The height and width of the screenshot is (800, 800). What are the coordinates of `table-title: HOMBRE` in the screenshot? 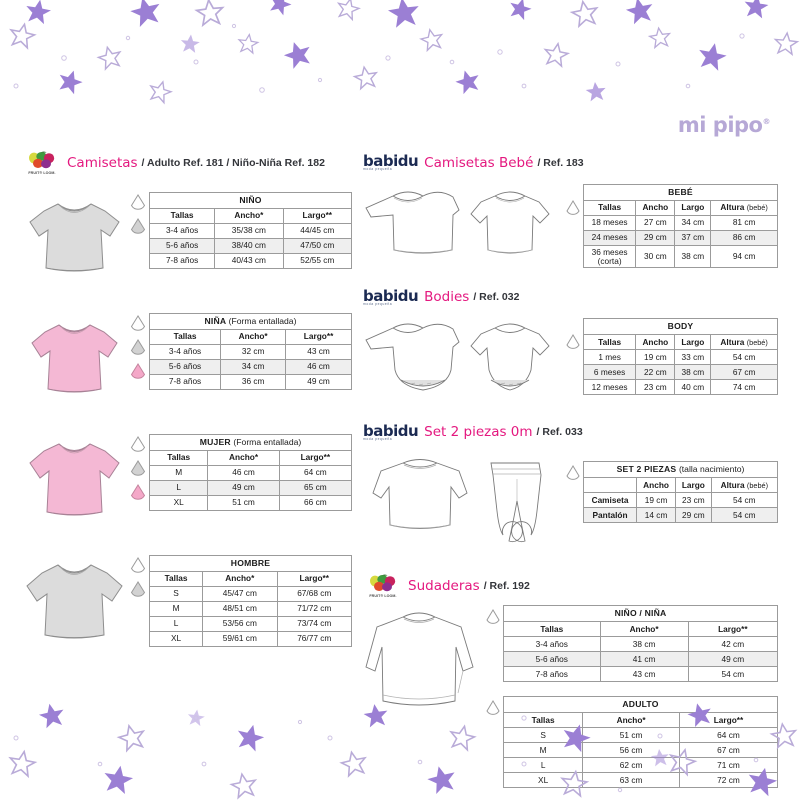 It's located at (250, 563).